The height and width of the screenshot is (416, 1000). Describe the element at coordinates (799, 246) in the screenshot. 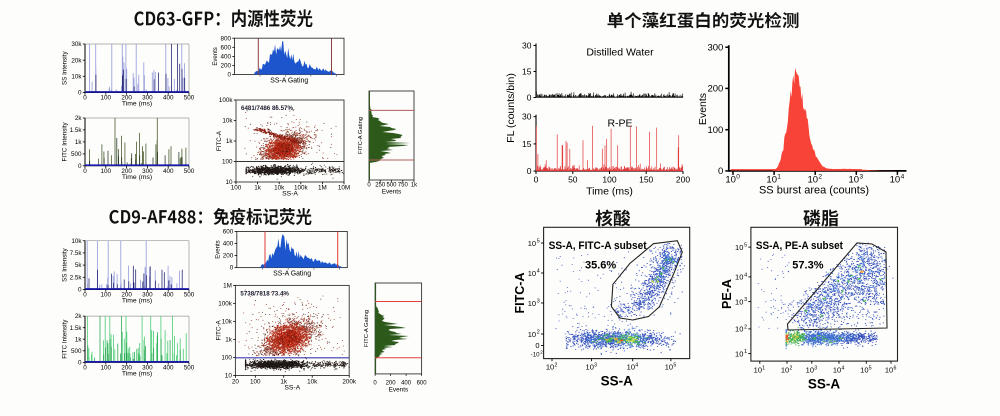

I see `svg-text: SS-A, PE-A subset` at that location.